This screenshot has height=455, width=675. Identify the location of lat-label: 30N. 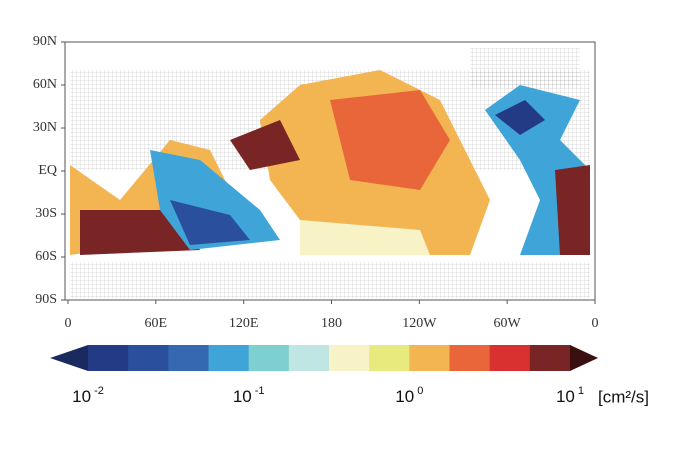
(45, 127).